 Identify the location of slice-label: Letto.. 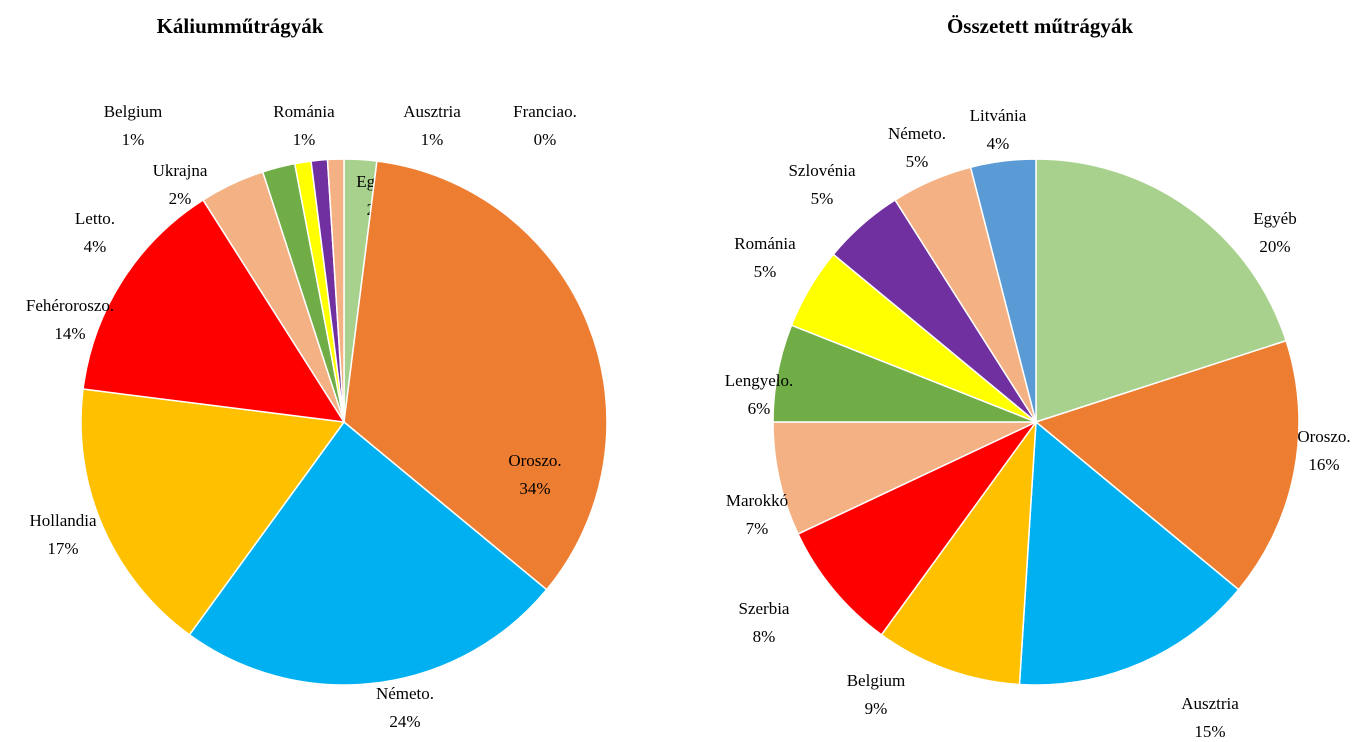
(95, 218).